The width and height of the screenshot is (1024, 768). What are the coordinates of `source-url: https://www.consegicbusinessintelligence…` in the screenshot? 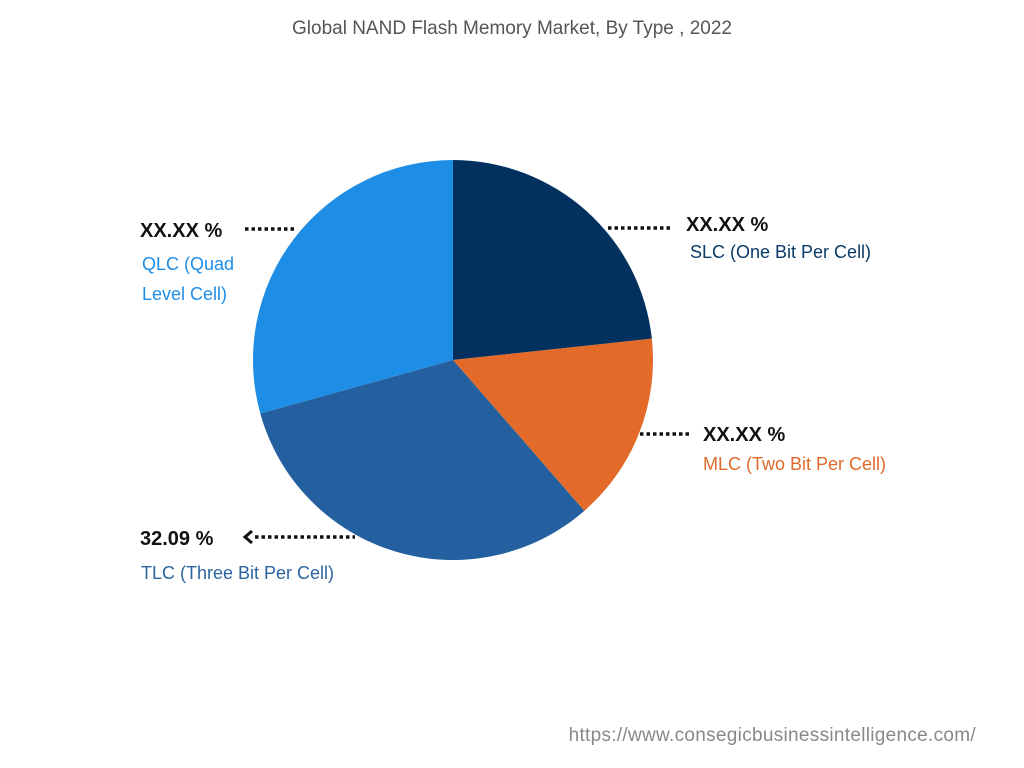 It's located at (772, 735).